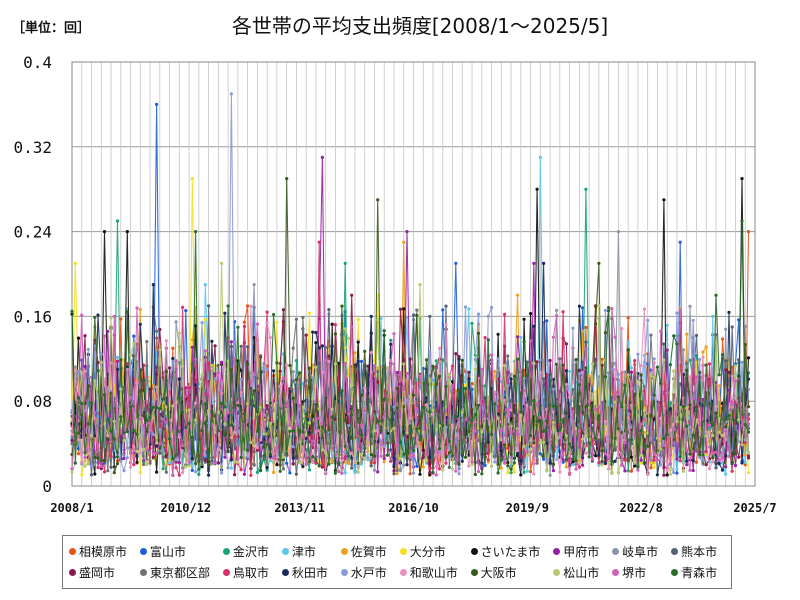 This screenshot has height=600, width=800. What do you see at coordinates (754, 508) in the screenshot?
I see `x-tick-label: 2025/7` at bounding box center [754, 508].